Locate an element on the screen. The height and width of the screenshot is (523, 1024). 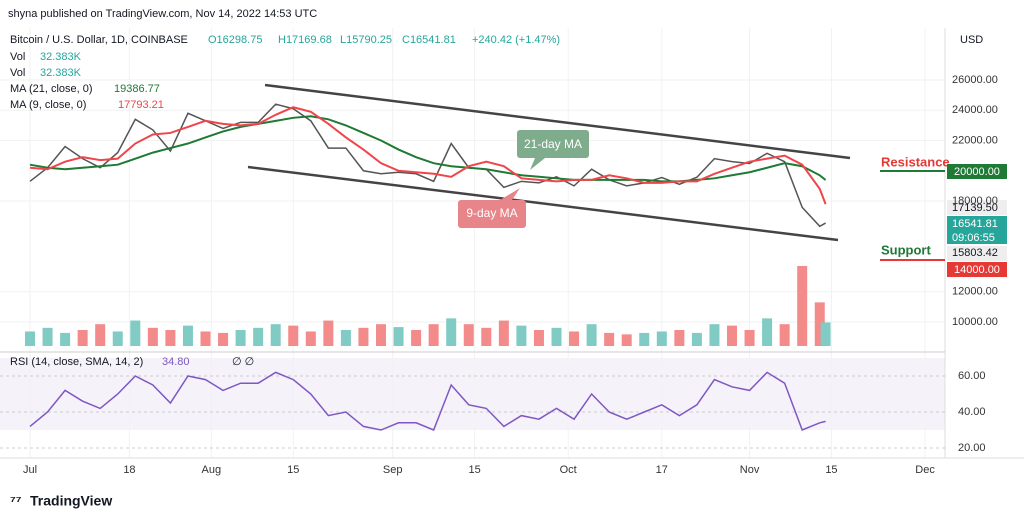
currency: USD is located at coordinates (971, 40).